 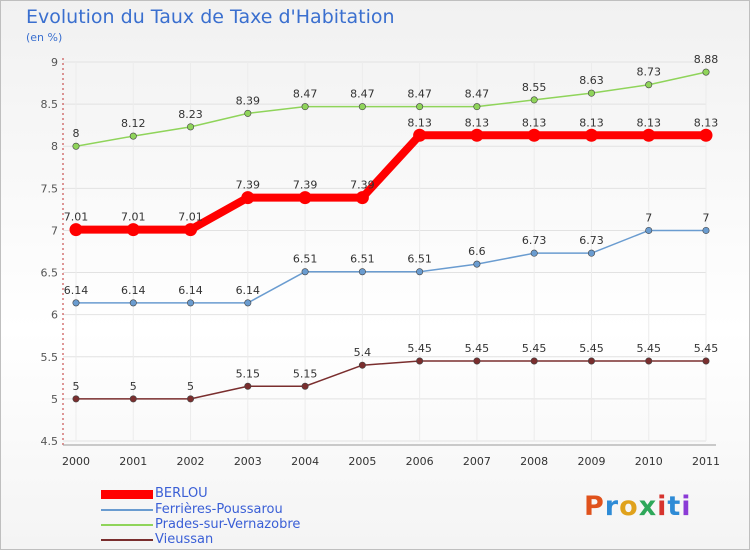 I want to click on data-label: 8.63, so click(x=591, y=80).